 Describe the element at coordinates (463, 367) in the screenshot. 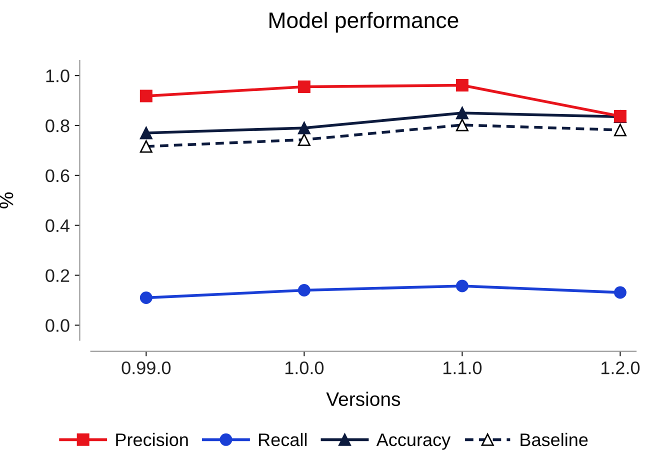

I see `x-tick-label: 1.1.0` at that location.